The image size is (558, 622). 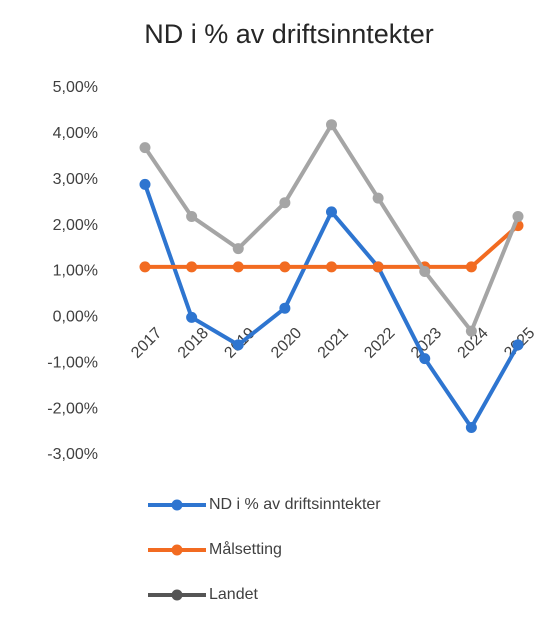 I want to click on x-tick-label: 2022, so click(x=379, y=343).